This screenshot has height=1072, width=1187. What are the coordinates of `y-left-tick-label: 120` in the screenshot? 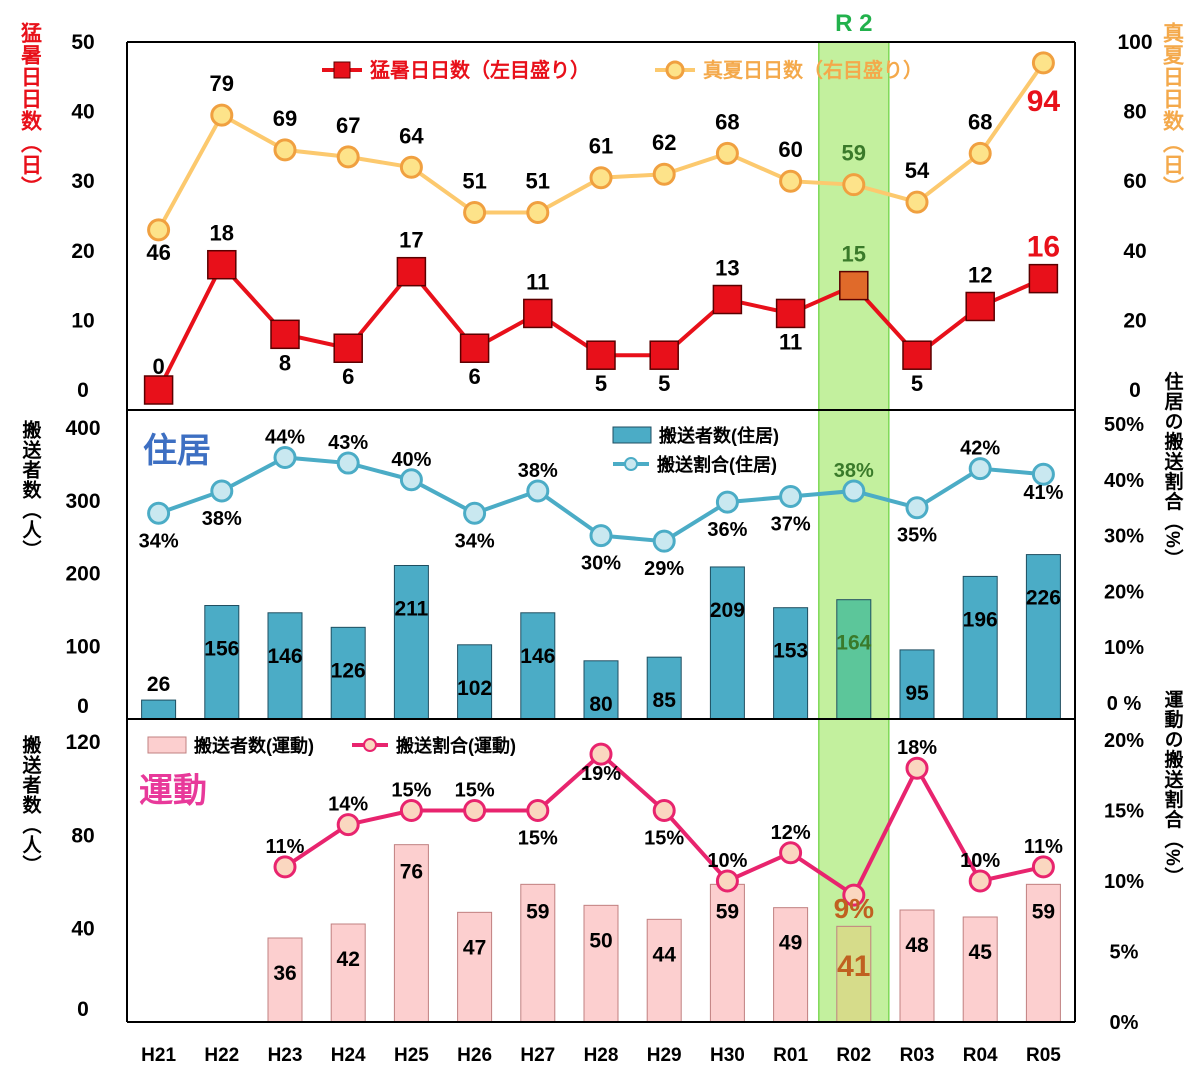 It's located at (82, 742).